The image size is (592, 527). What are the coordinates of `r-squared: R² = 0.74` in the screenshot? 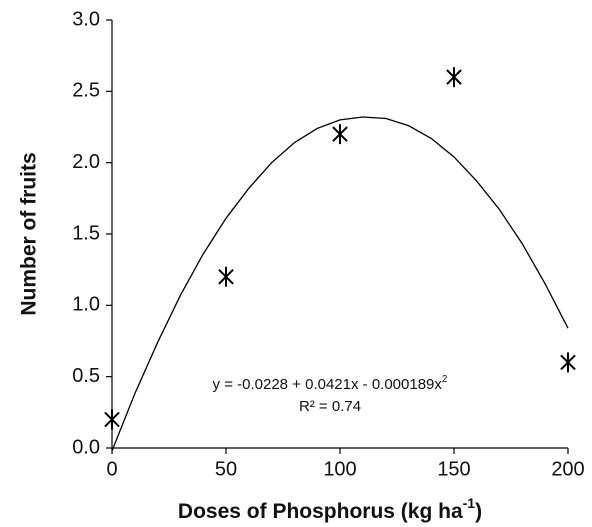 It's located at (330, 406).